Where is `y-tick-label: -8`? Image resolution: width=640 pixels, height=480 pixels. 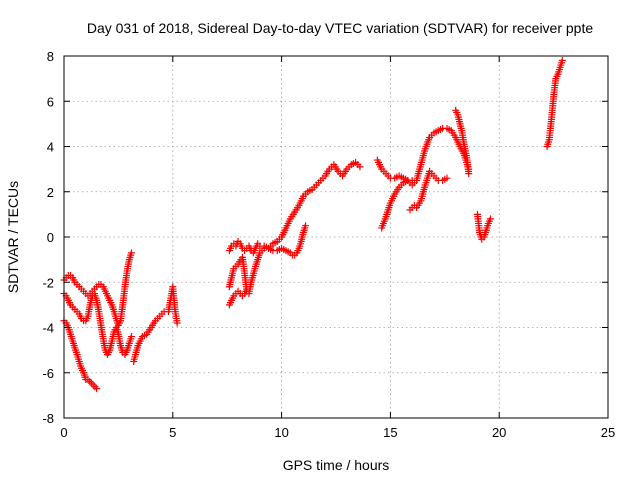 y-tick-label: -8 is located at coordinates (48, 418).